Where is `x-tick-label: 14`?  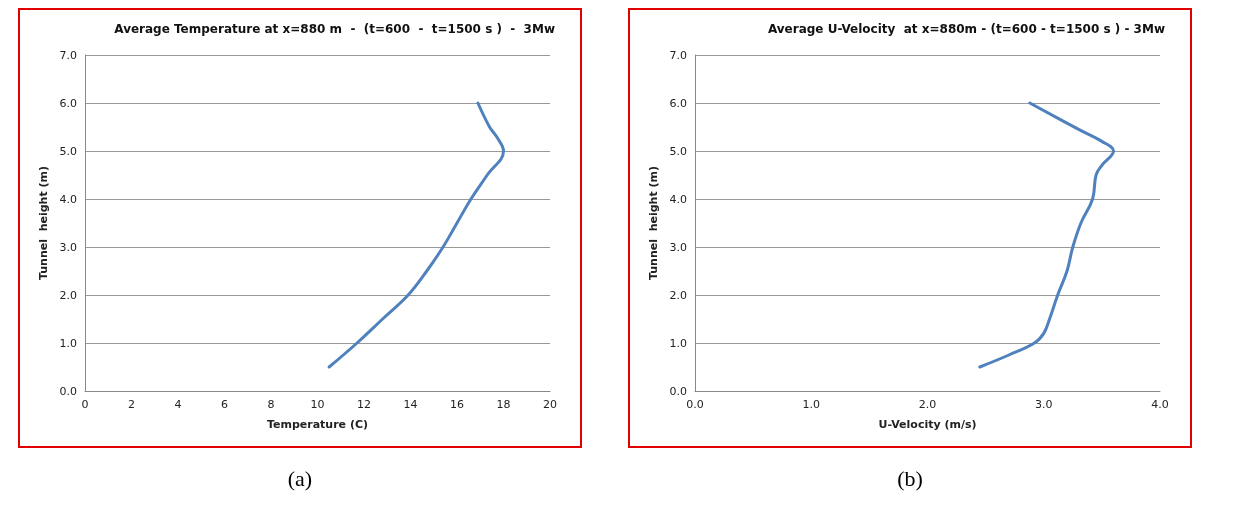
x-tick-label: 14 is located at coordinates (410, 404).